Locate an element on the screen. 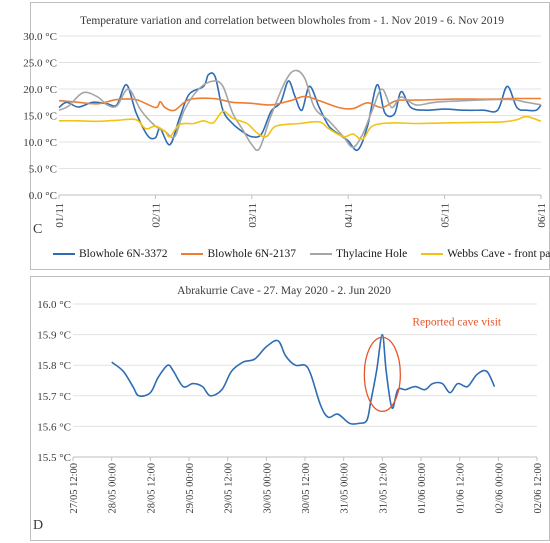  chart-c-x-tick-label: 01/11 is located at coordinates (60, 215).